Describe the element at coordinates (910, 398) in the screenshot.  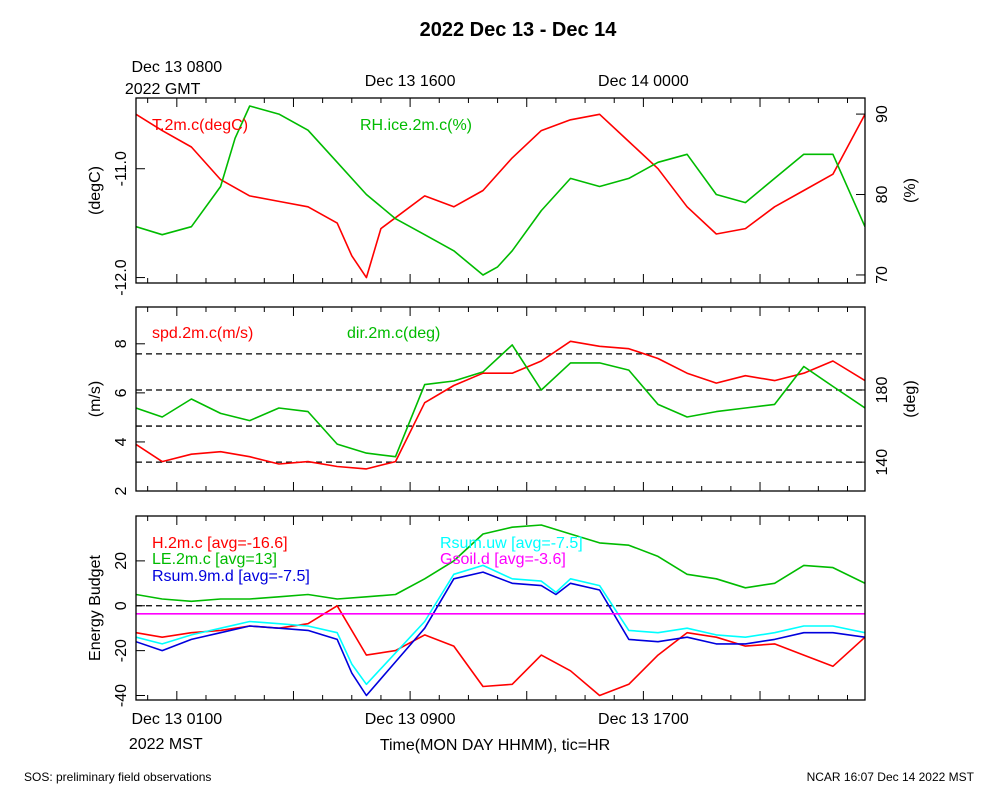
I see `y-axis-label-right: (deg)` at that location.